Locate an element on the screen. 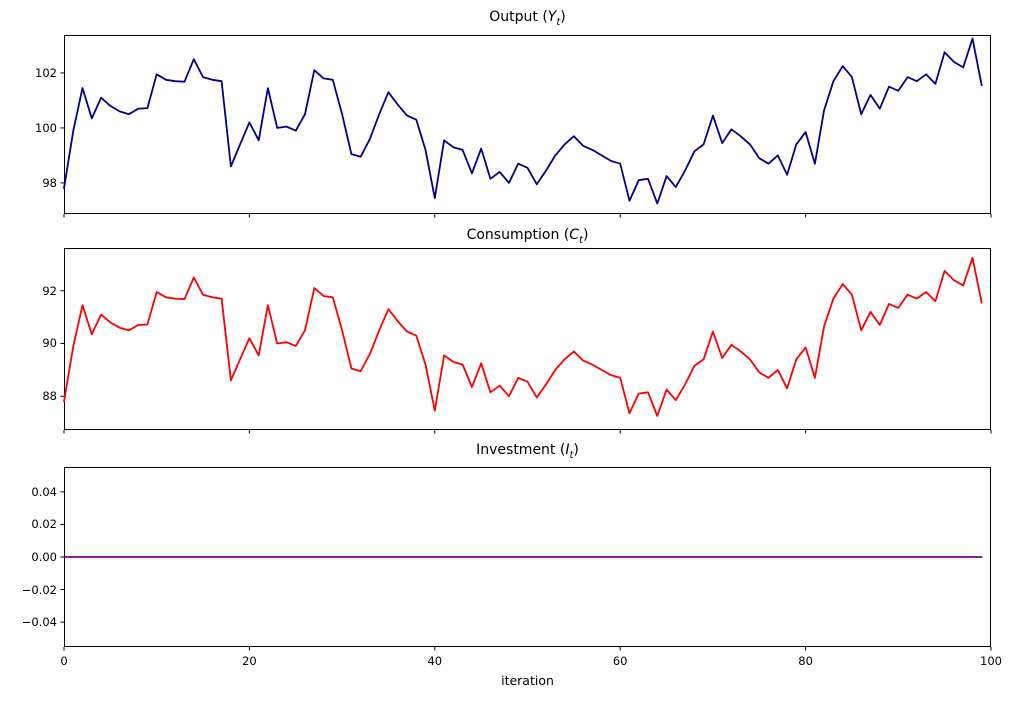 The image size is (1015, 701). y-tick-label: 92 is located at coordinates (49, 290).